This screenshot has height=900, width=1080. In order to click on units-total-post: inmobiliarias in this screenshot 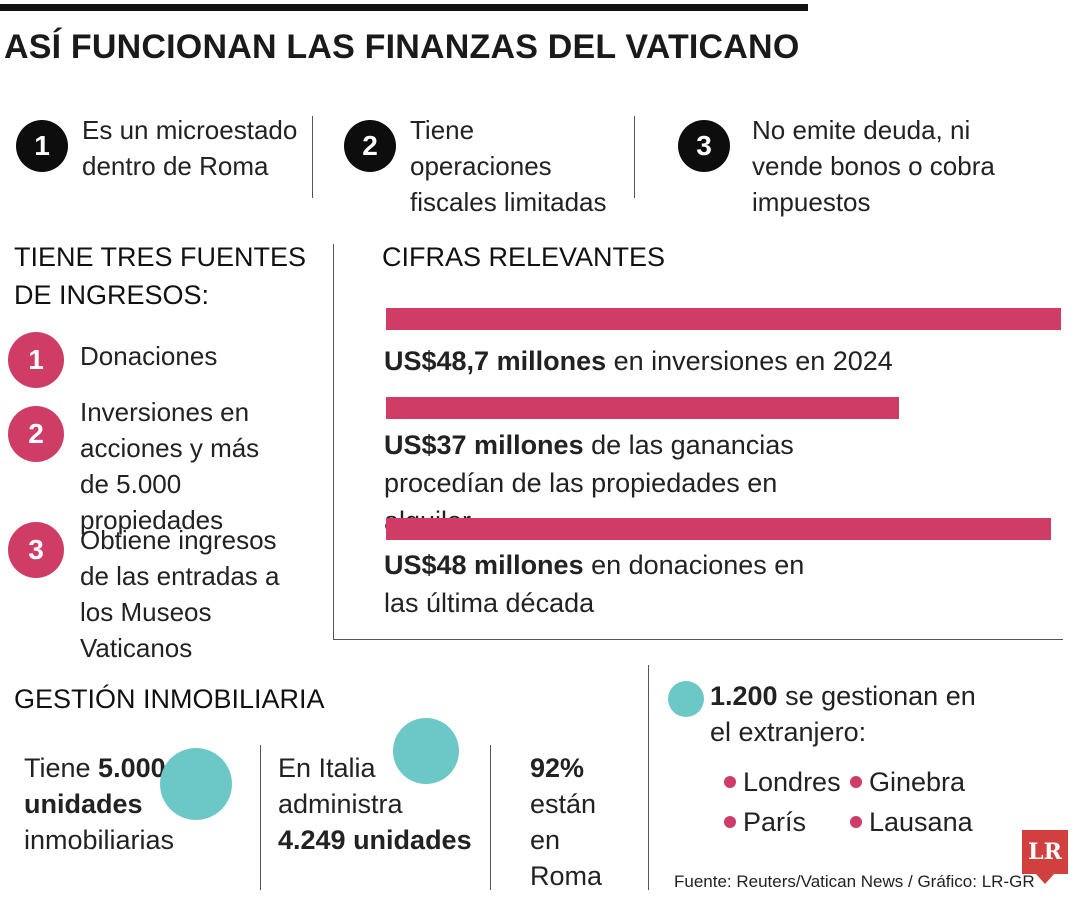, I will do `click(99, 840)`.